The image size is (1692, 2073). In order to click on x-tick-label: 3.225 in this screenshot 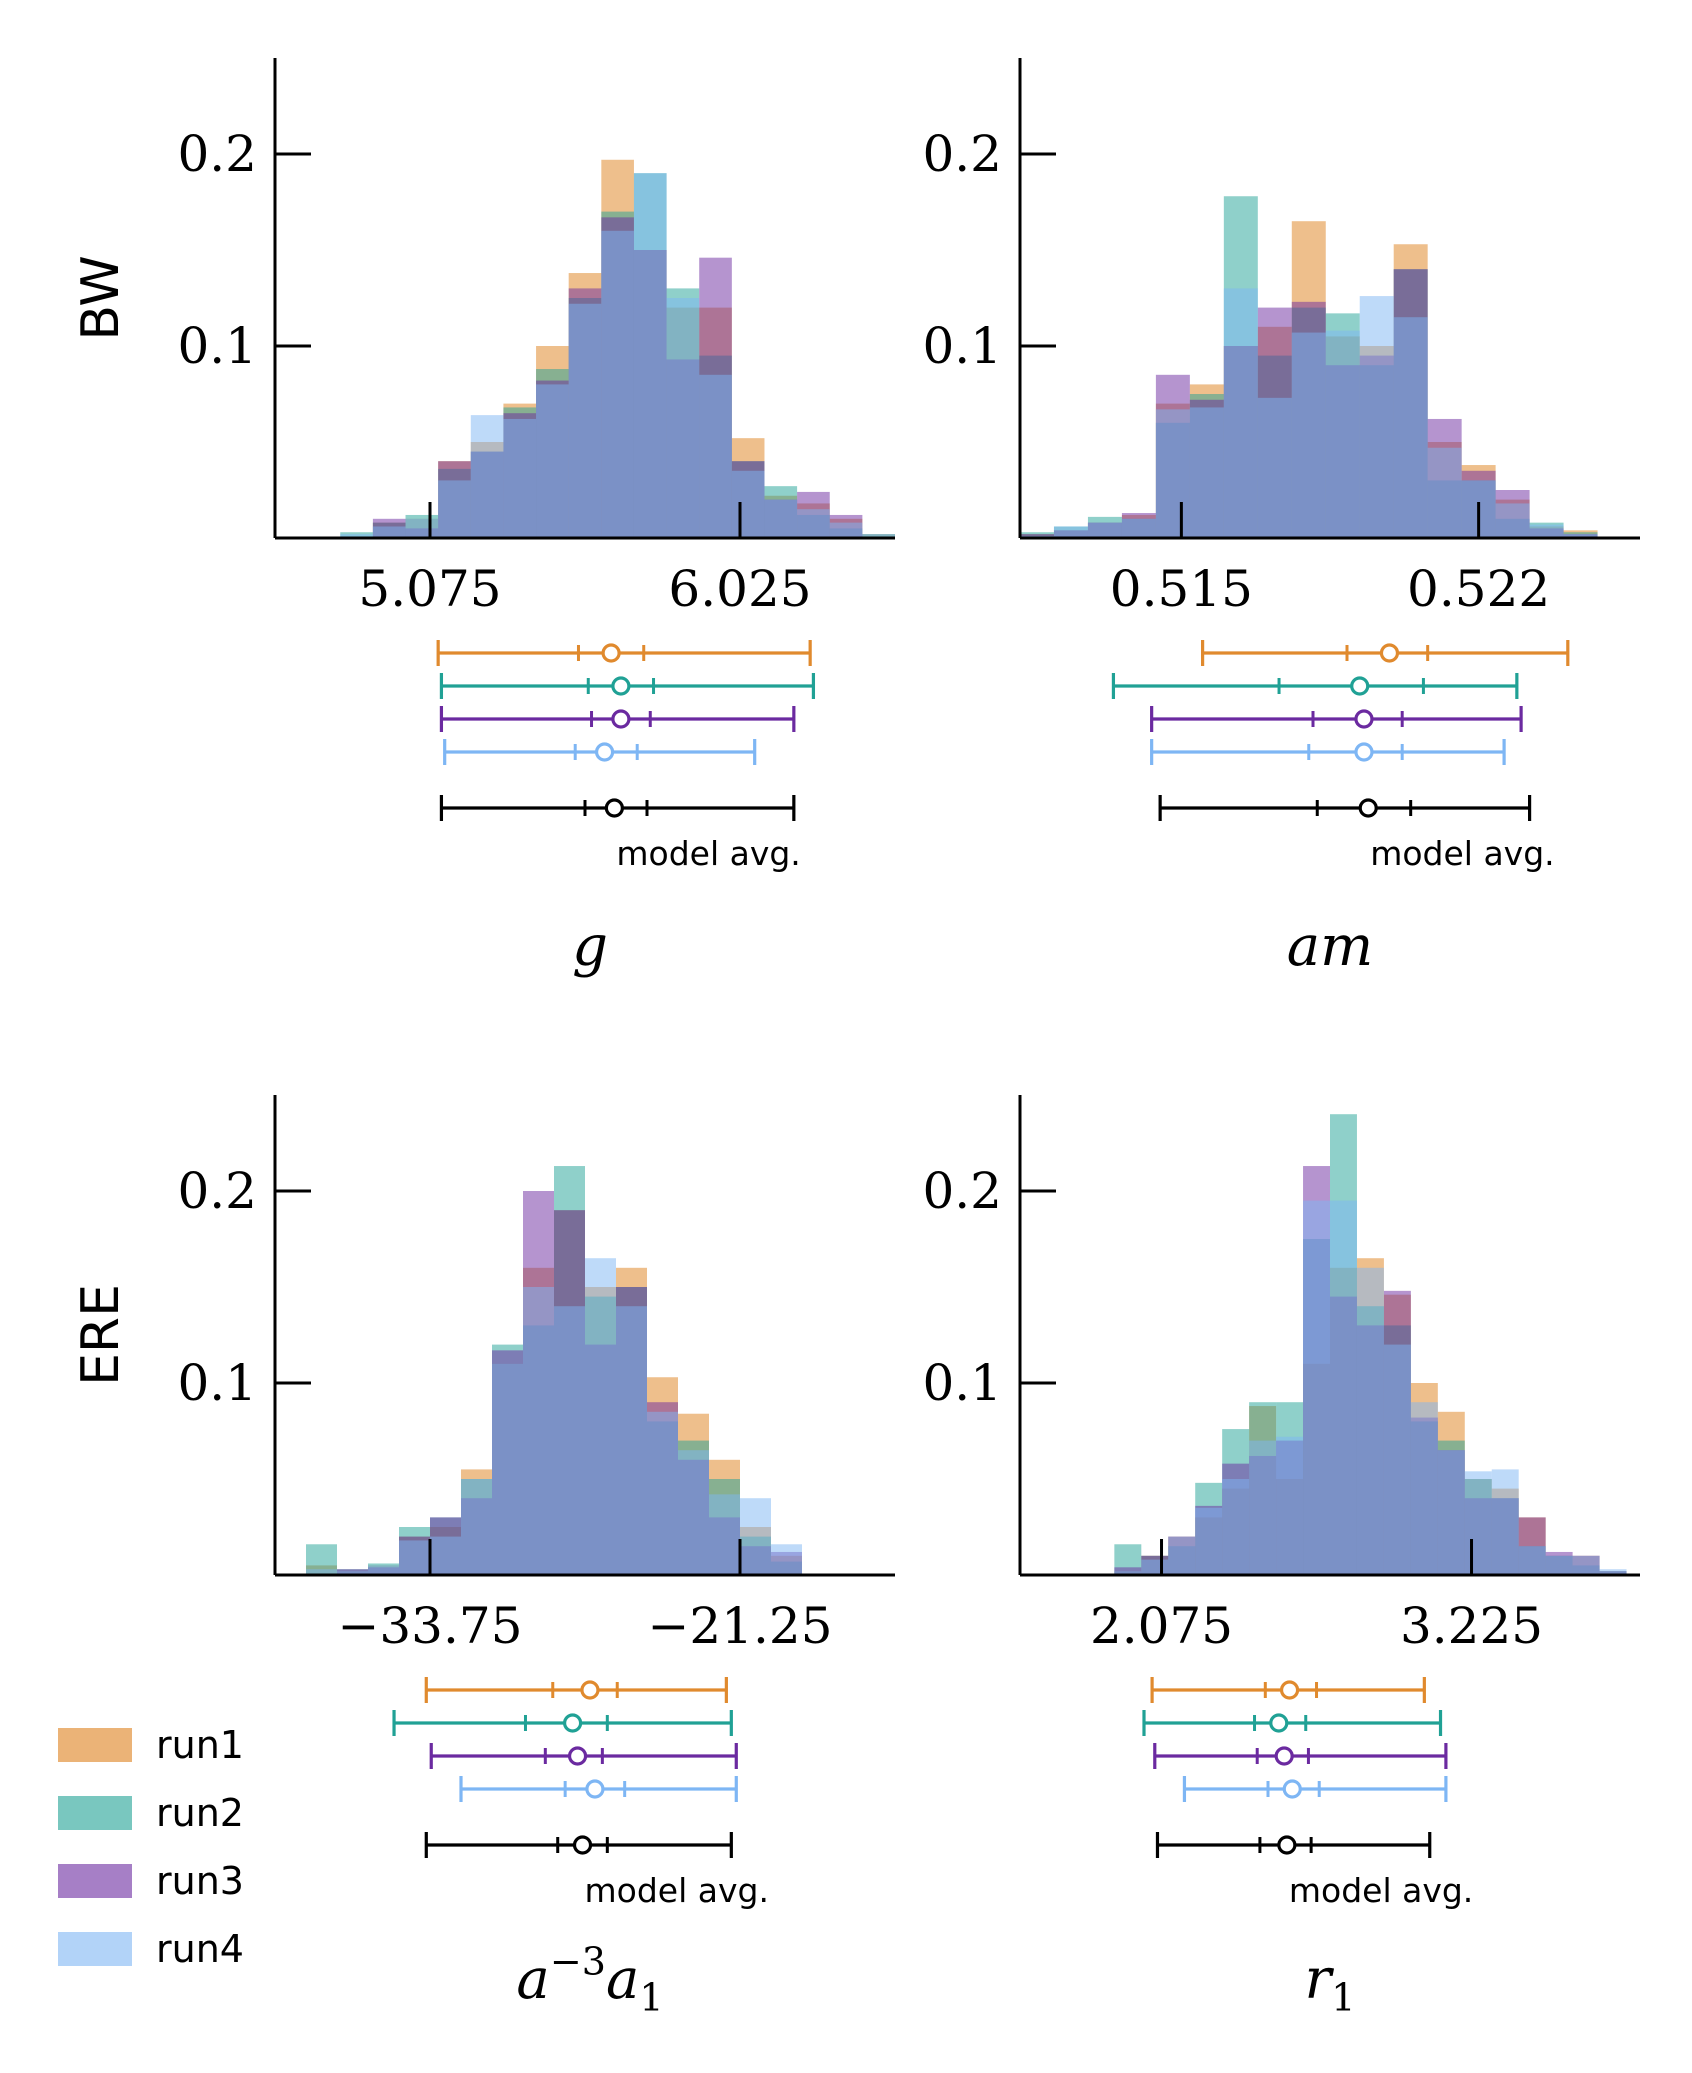, I will do `click(1471, 1626)`.